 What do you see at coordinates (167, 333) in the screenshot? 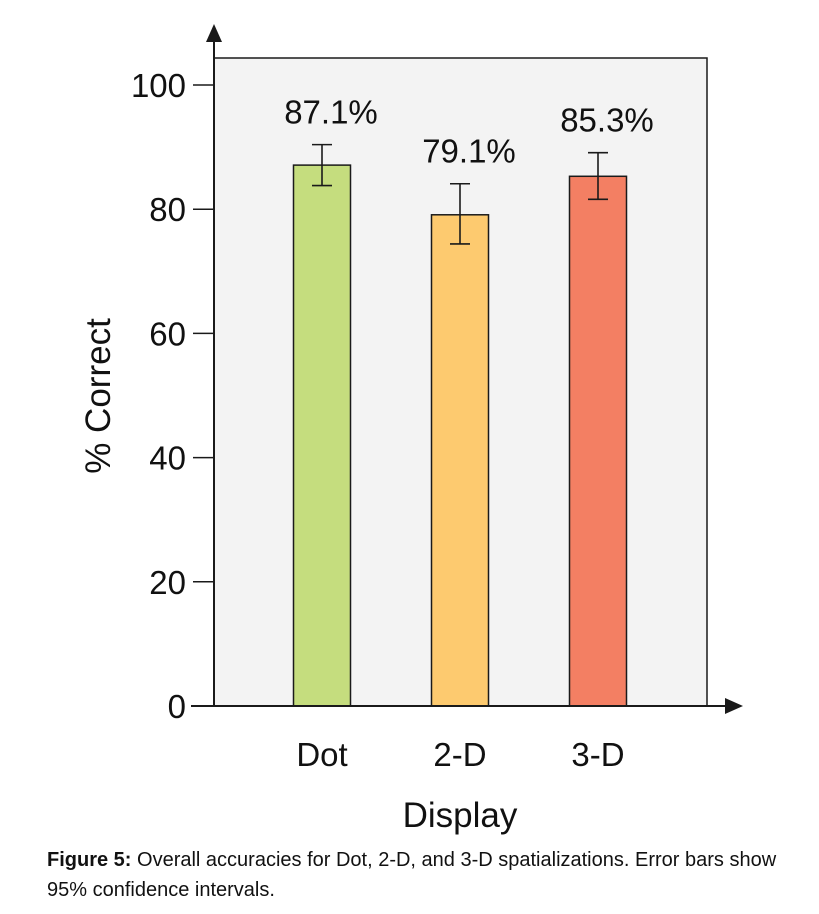
I see `y-tick-label: 60` at bounding box center [167, 333].